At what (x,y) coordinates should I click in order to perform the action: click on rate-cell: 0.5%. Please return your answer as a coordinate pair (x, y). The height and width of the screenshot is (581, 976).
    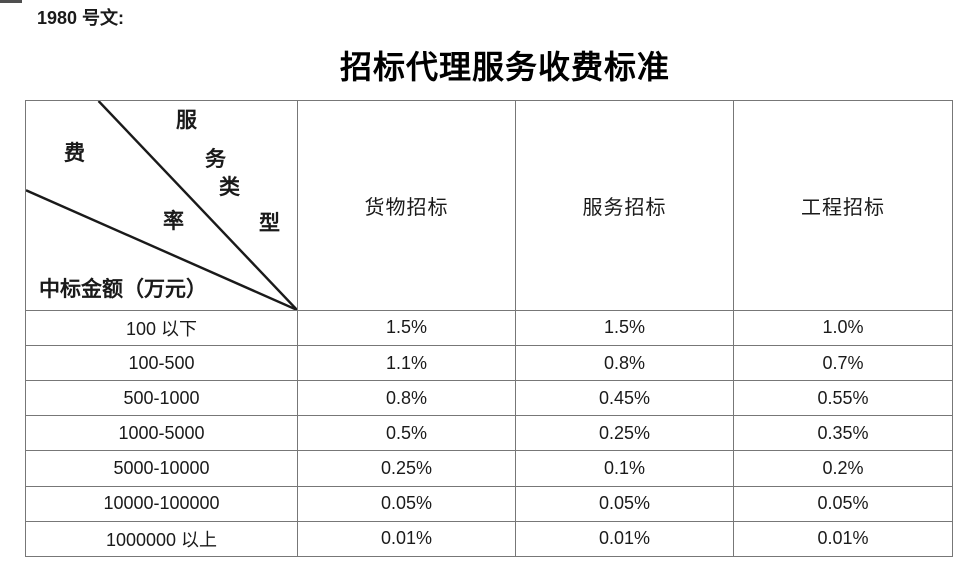
    Looking at the image, I should click on (406, 433).